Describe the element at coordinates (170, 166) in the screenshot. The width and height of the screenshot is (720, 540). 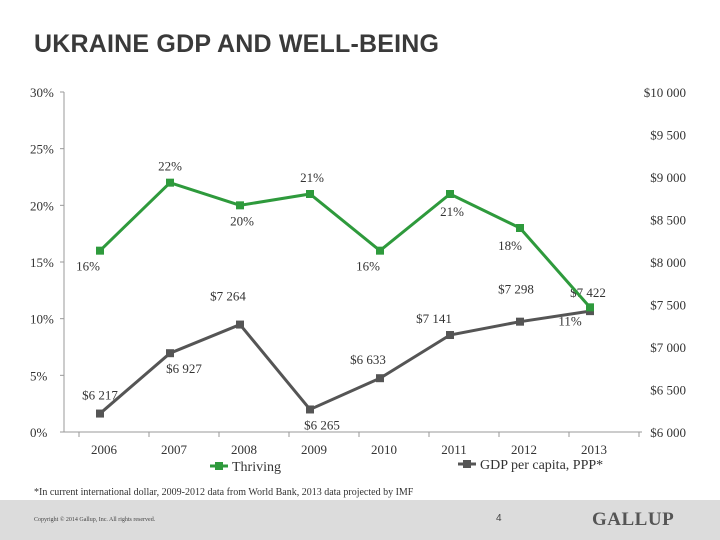
I see `thriving-data-label: 22%` at that location.